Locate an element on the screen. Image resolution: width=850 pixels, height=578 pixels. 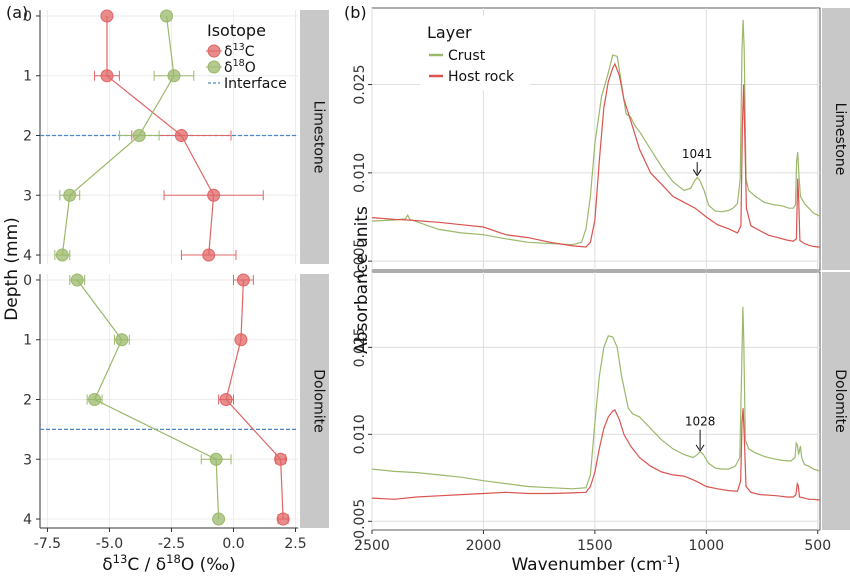
legend-label-d13c: δ13C is located at coordinates (239, 51).